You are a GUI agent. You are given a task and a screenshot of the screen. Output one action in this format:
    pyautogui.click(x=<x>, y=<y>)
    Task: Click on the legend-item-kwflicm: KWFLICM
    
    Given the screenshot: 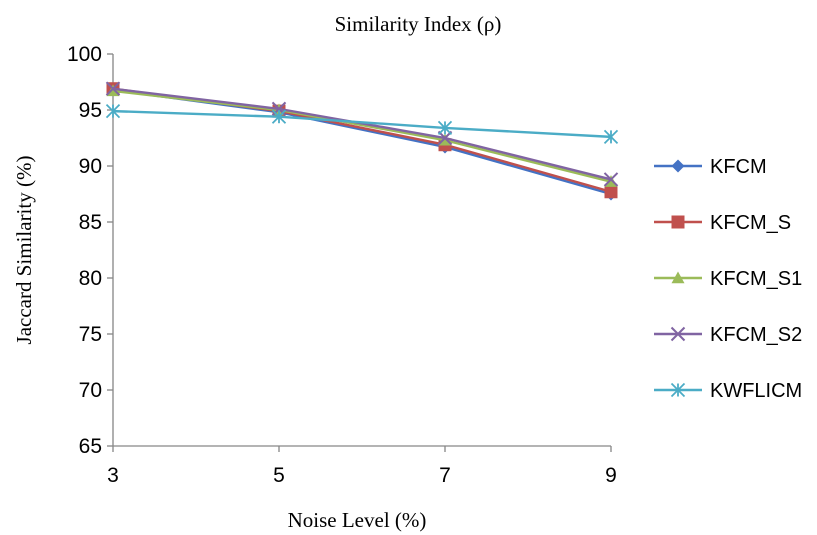 What is the action you would take?
    pyautogui.click(x=728, y=391)
    